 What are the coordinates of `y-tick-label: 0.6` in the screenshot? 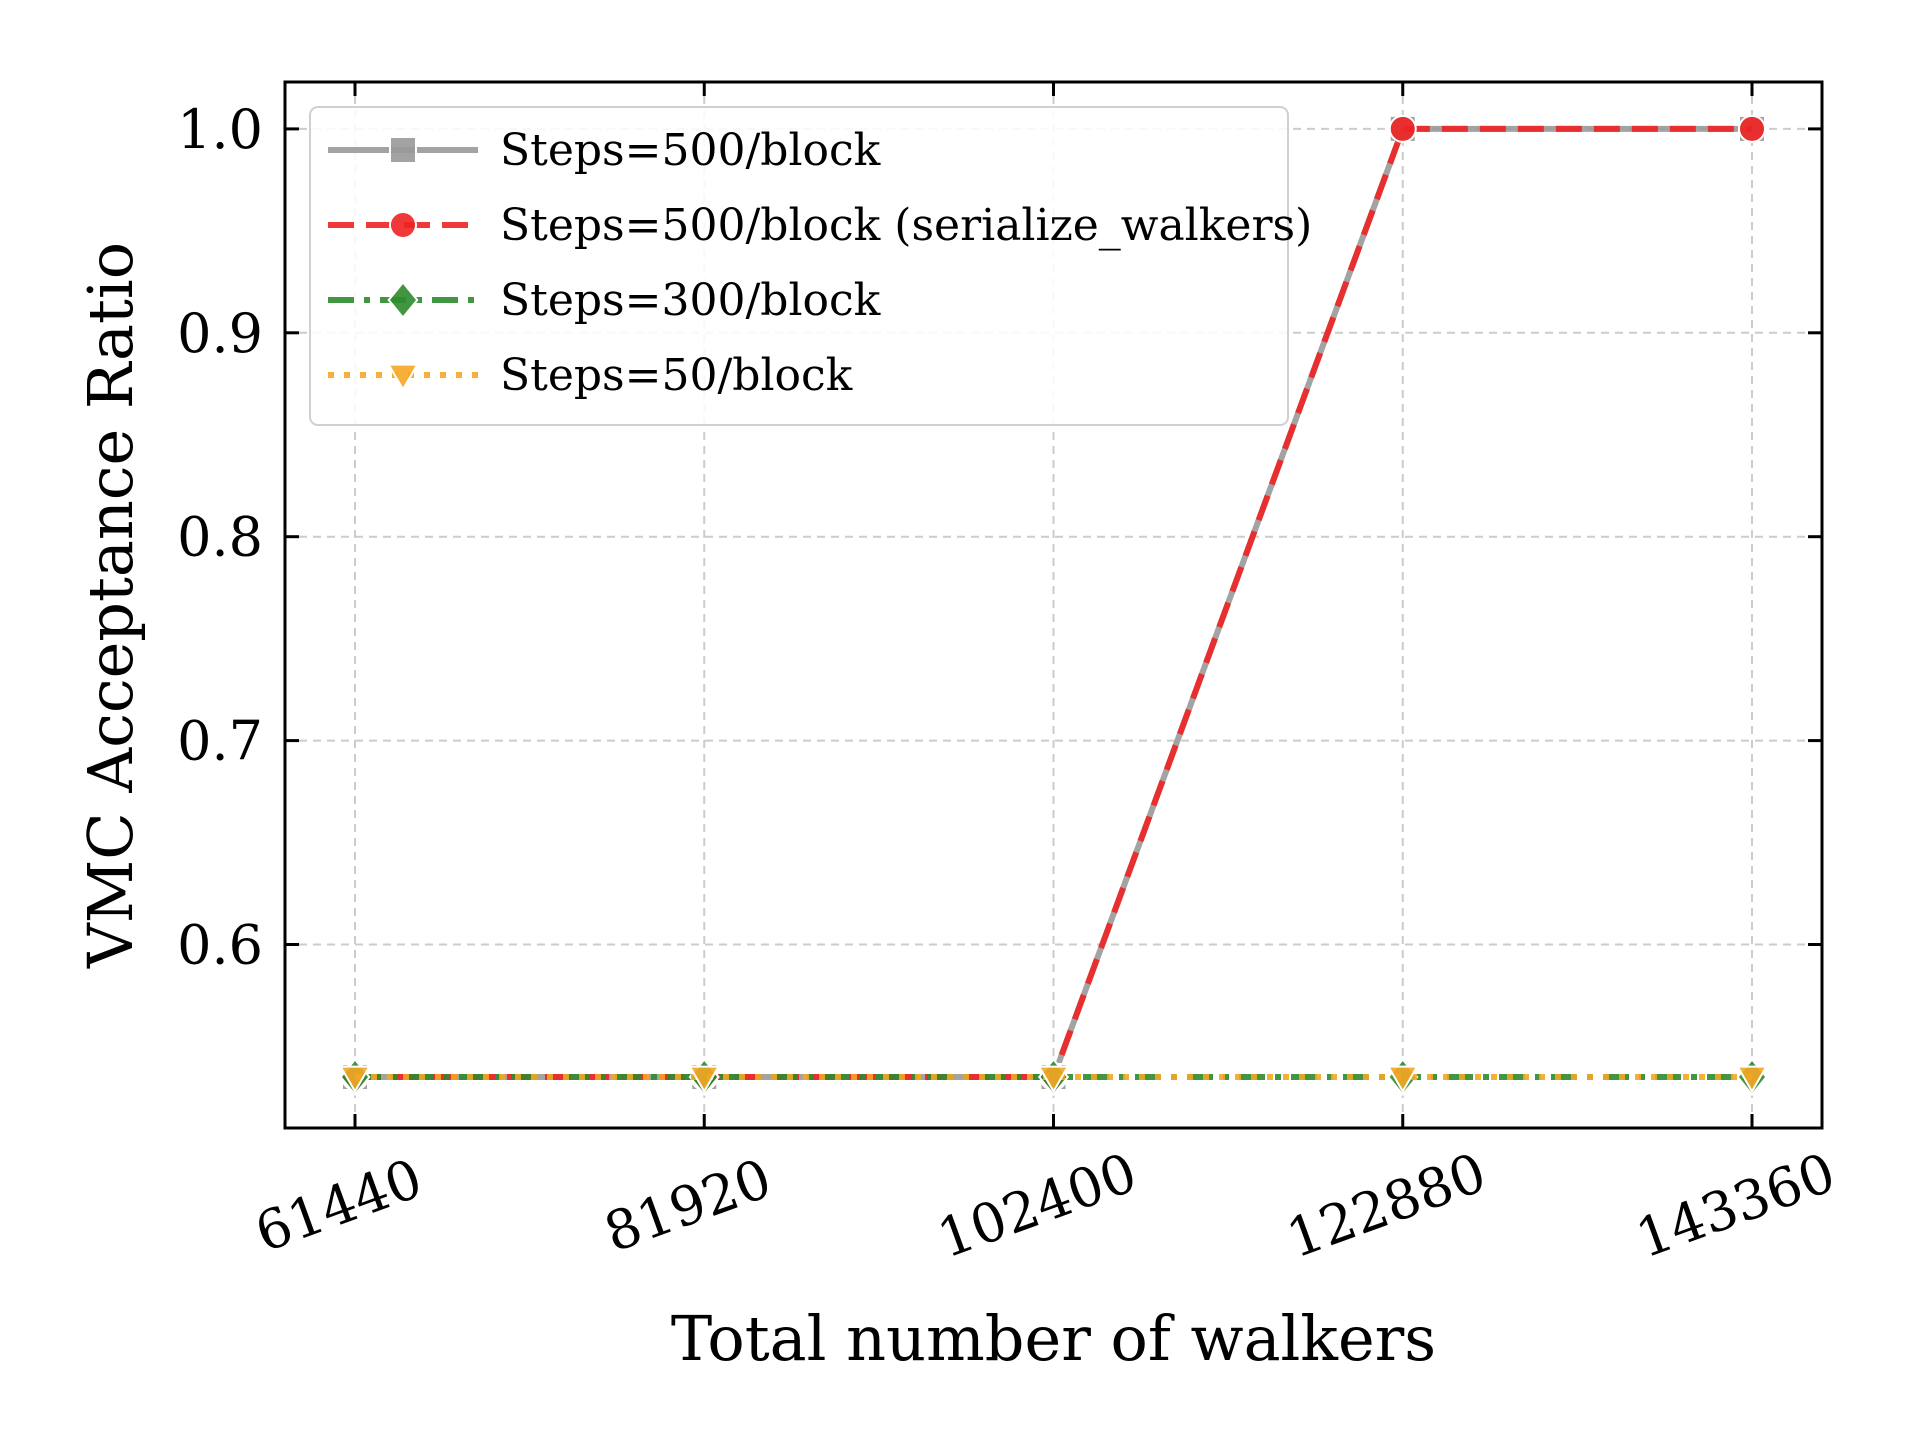 It's located at (220, 944).